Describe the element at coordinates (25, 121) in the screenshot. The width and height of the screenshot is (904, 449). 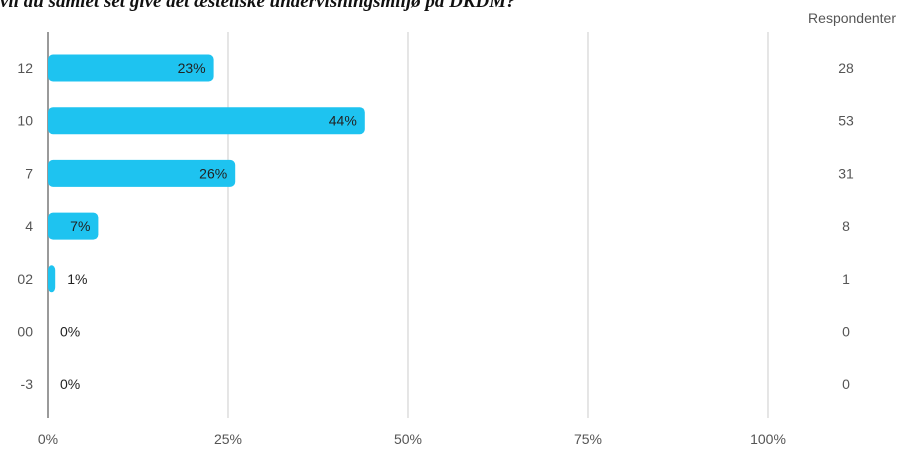
I see `category-label: 10` at that location.